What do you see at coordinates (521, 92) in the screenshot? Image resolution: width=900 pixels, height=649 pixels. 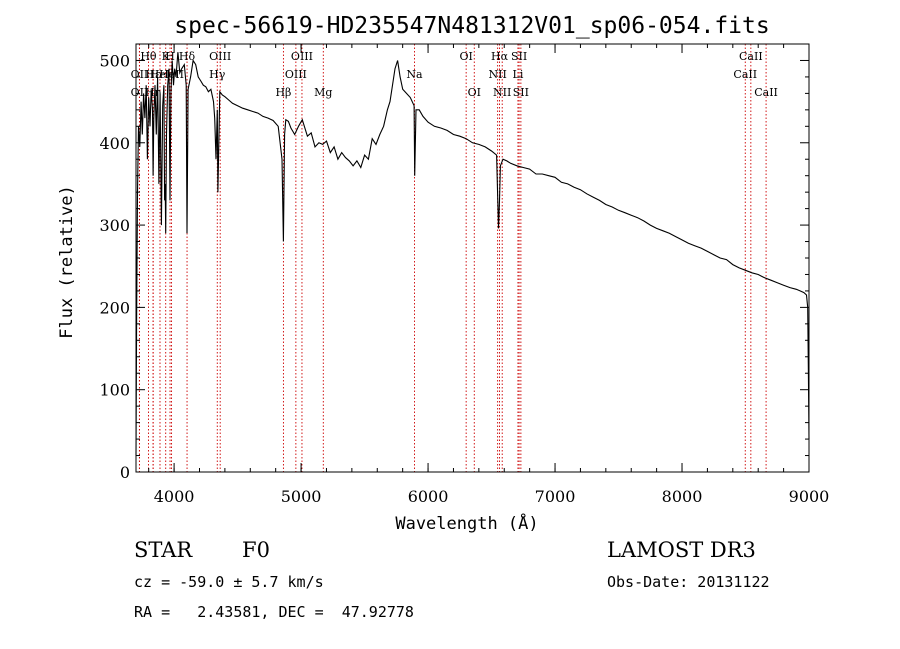 I see `line-label-24: SII` at bounding box center [521, 92].